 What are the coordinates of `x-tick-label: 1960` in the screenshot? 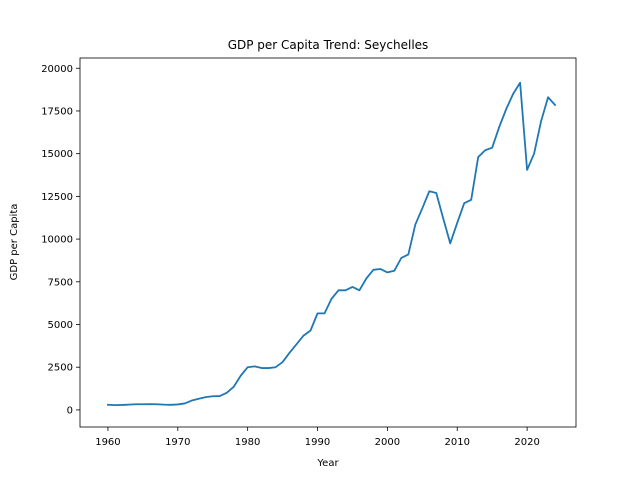 It's located at (107, 442).